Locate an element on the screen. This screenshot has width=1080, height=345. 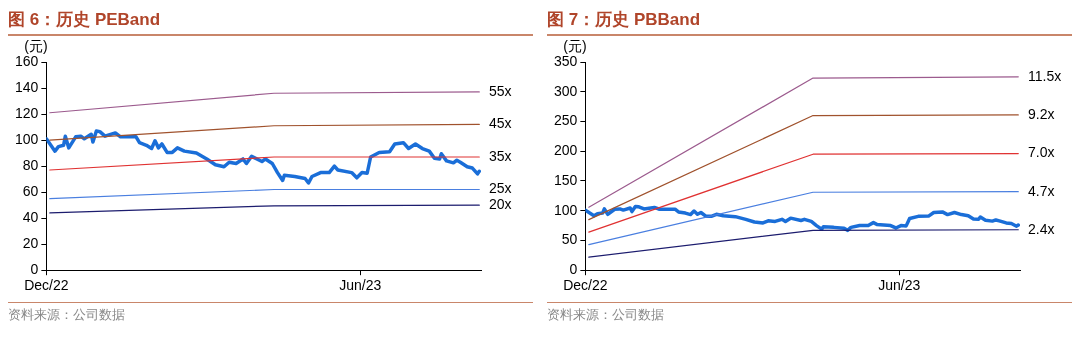
y-tick-label: 40 is located at coordinates (30, 217).